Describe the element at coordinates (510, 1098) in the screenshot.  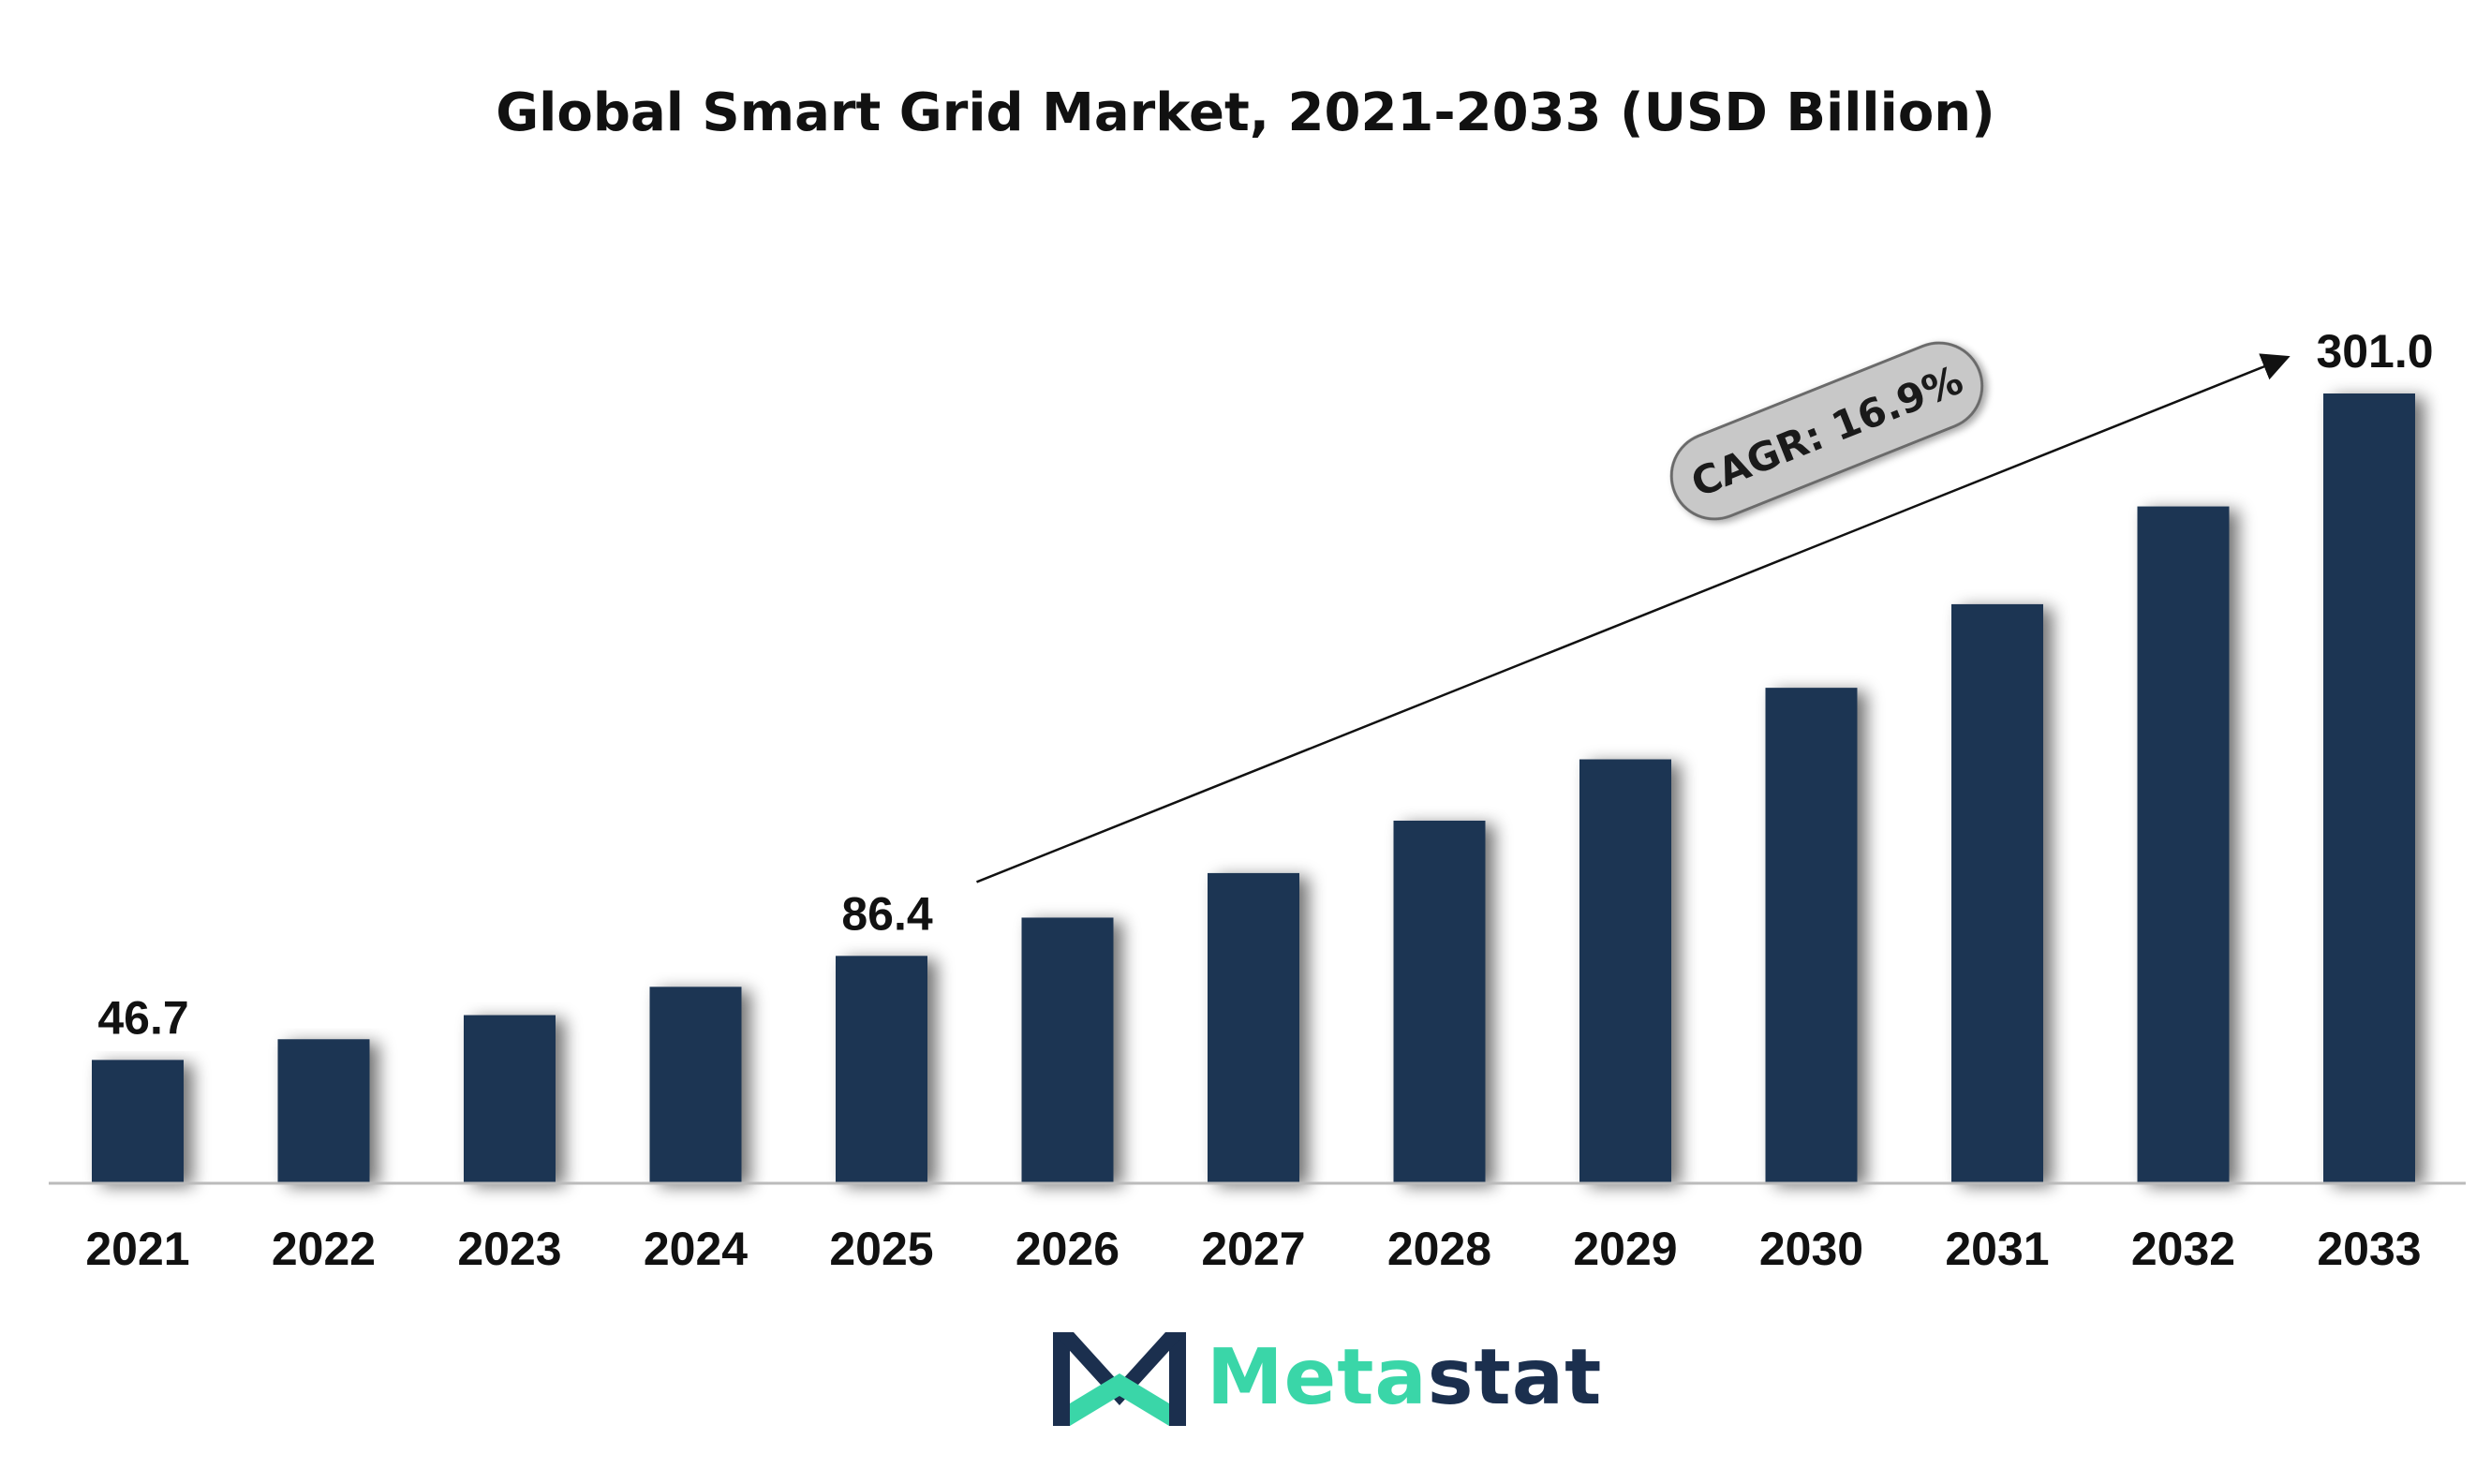
I see `bar-2023` at that location.